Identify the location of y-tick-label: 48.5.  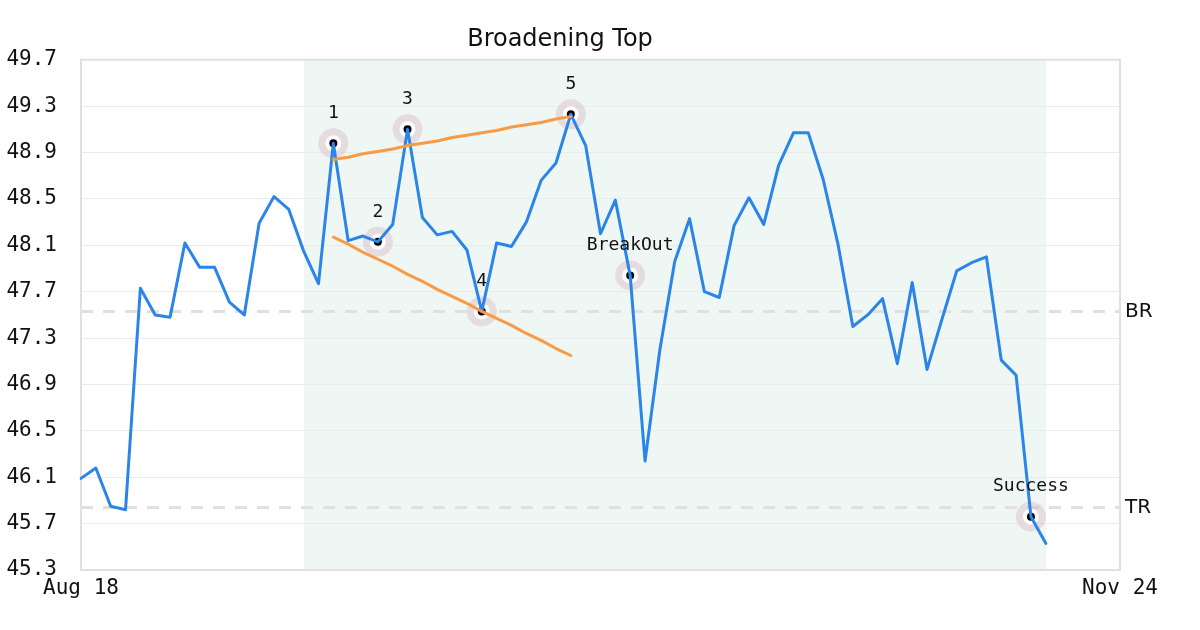
(31, 197).